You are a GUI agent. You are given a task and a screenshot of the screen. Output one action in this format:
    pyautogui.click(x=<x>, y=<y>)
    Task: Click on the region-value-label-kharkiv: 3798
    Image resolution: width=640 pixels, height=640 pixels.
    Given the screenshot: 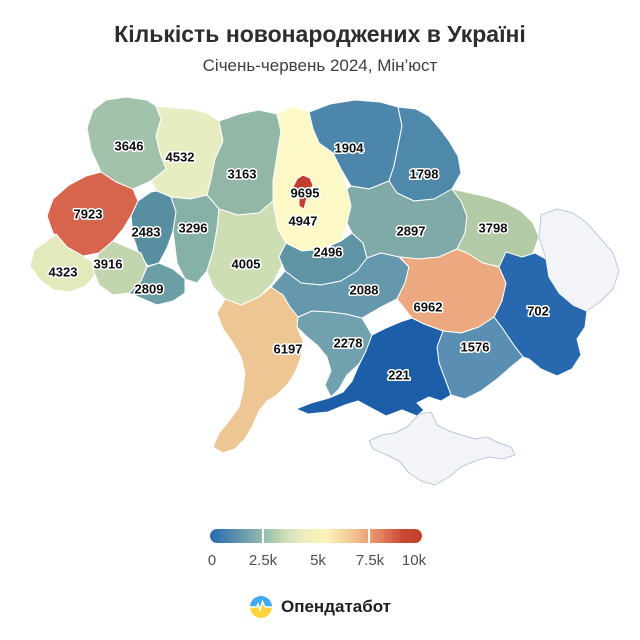 What is the action you would take?
    pyautogui.click(x=493, y=228)
    